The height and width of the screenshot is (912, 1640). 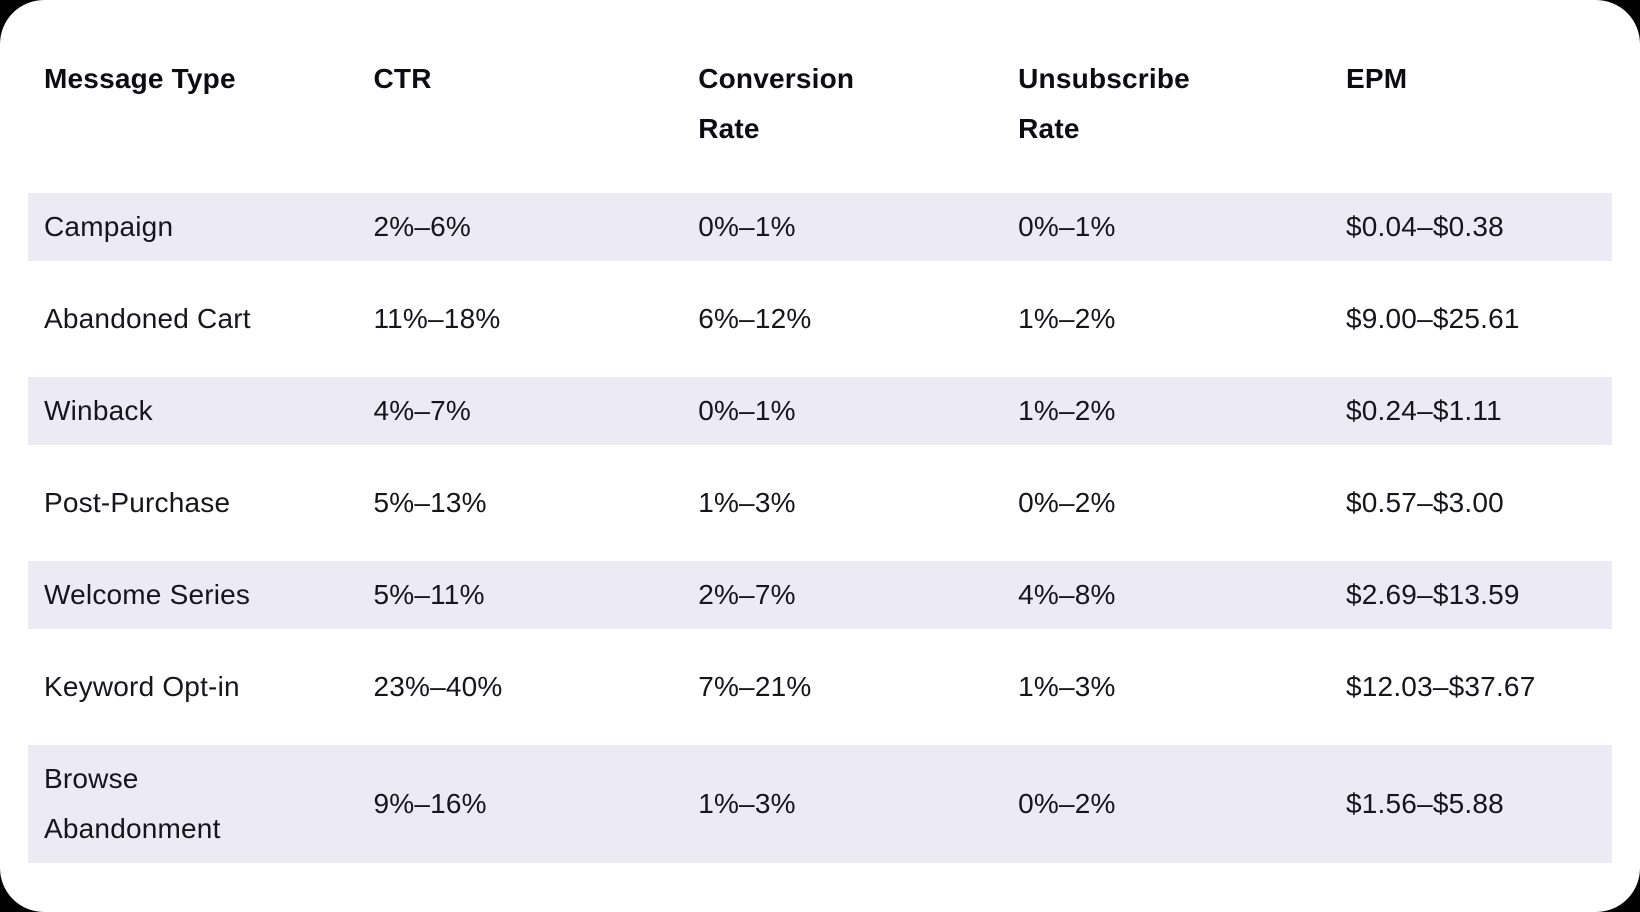 What do you see at coordinates (140, 78) in the screenshot?
I see `column-header-label: Message Type` at bounding box center [140, 78].